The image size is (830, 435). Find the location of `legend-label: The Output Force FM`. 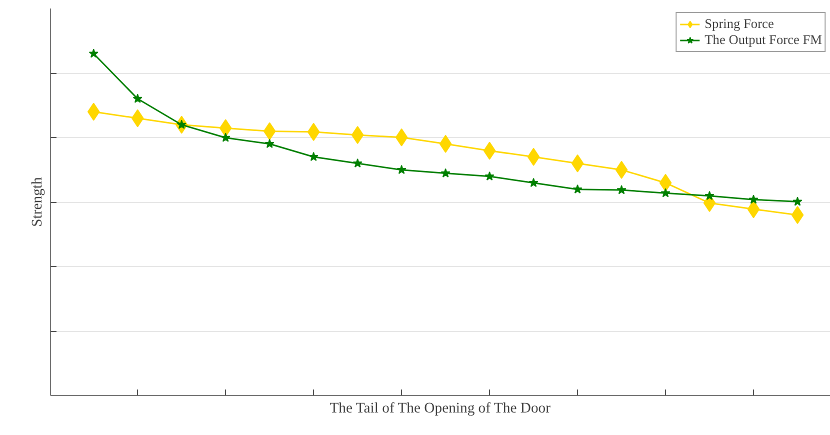

legend-label: The Output Force FM is located at coordinates (763, 40).